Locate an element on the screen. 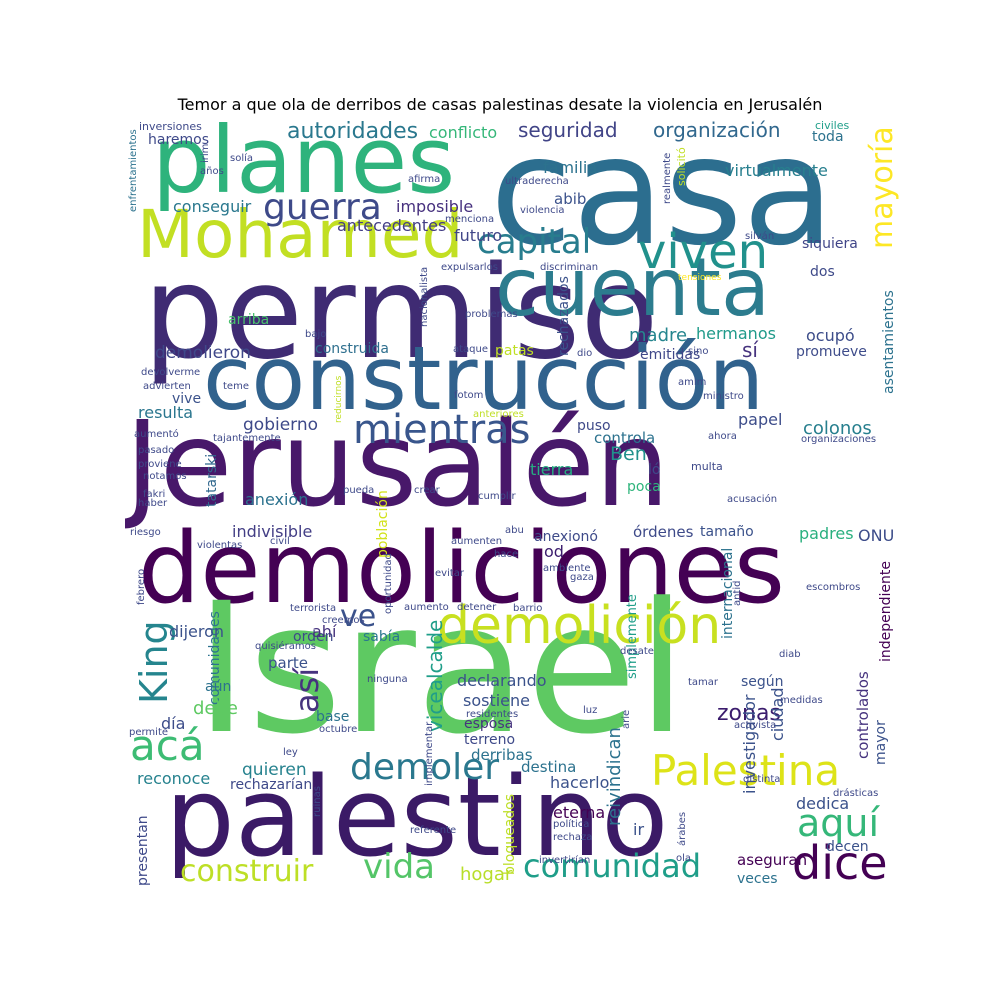  word-cloud-word: ataque is located at coordinates (471, 349).